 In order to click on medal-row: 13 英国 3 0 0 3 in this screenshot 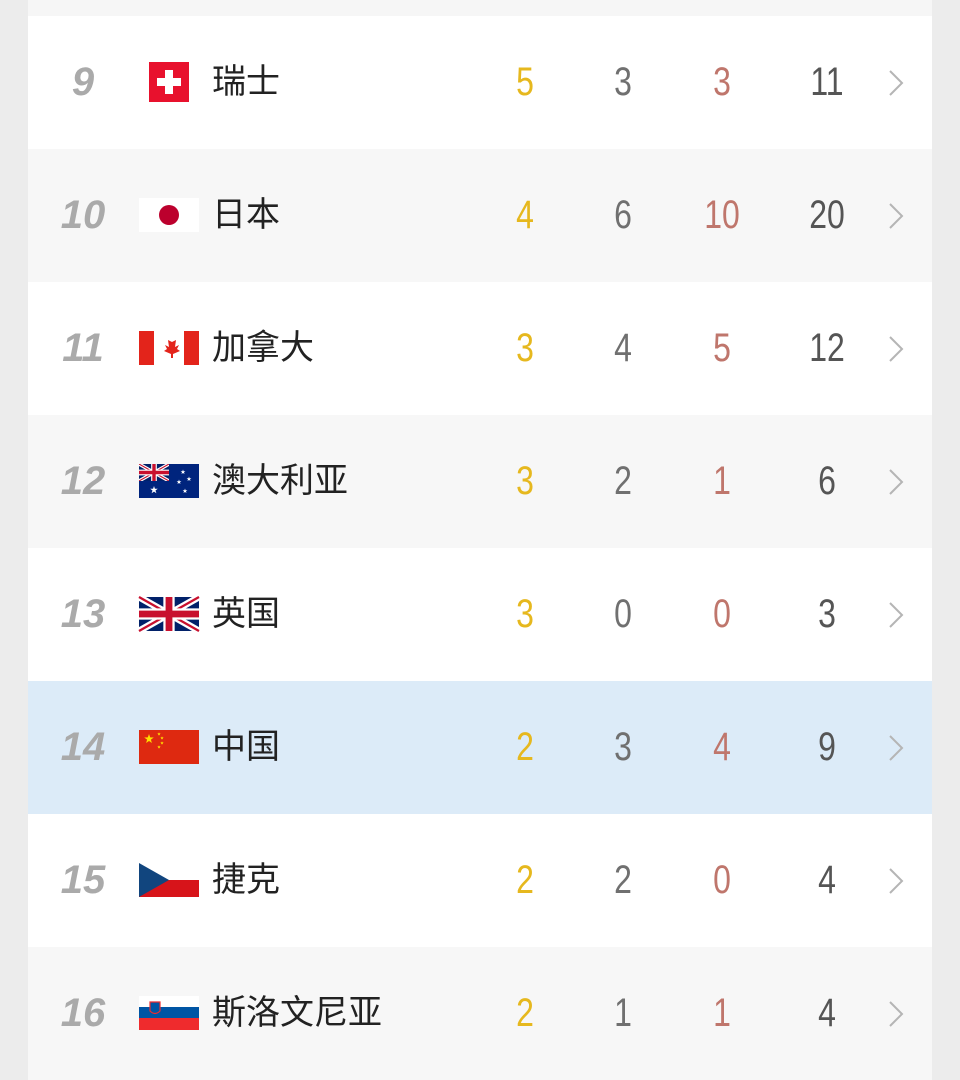, I will do `click(480, 614)`.